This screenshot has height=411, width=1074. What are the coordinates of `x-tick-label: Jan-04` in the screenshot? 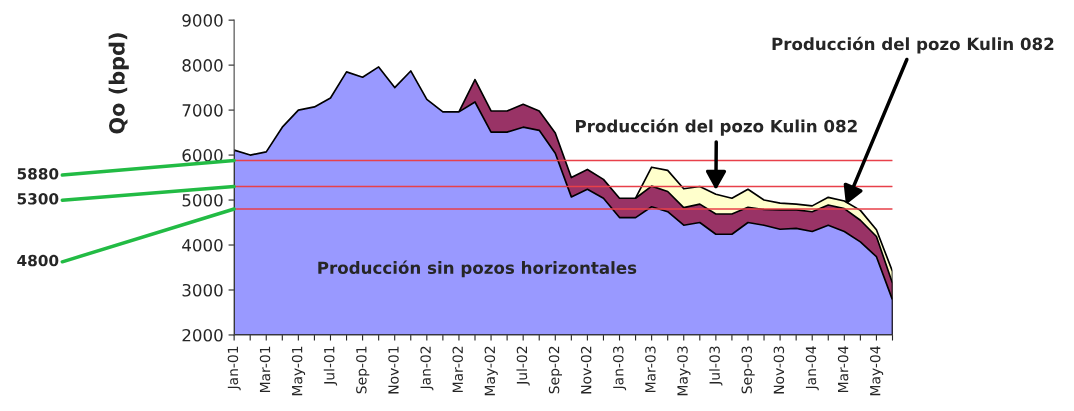 It's located at (812, 368).